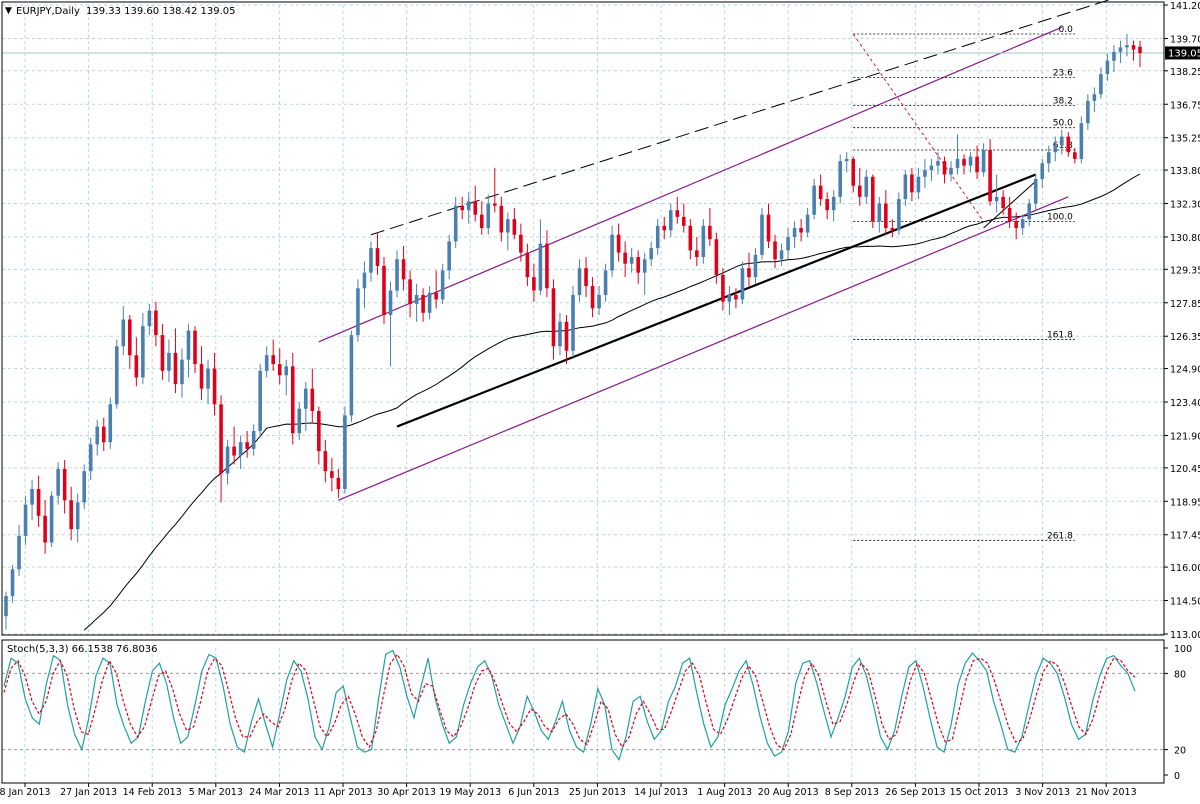 The image size is (1200, 804). What do you see at coordinates (8, 11) in the screenshot?
I see `symbol-dropdown-icon: ▼` at bounding box center [8, 11].